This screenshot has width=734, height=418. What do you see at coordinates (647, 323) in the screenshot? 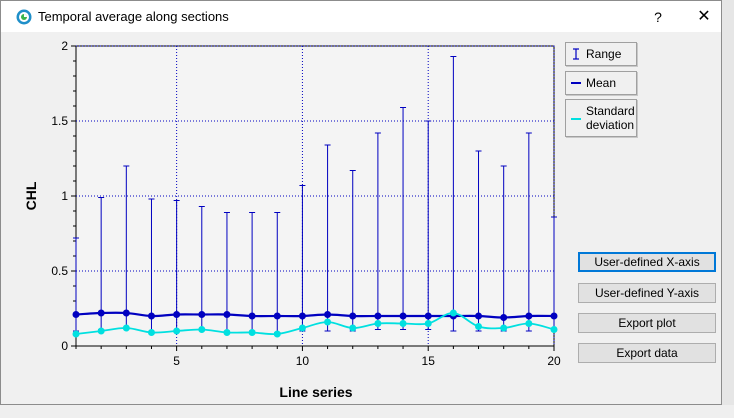
I see `export-plot-button: Export plot` at bounding box center [647, 323].